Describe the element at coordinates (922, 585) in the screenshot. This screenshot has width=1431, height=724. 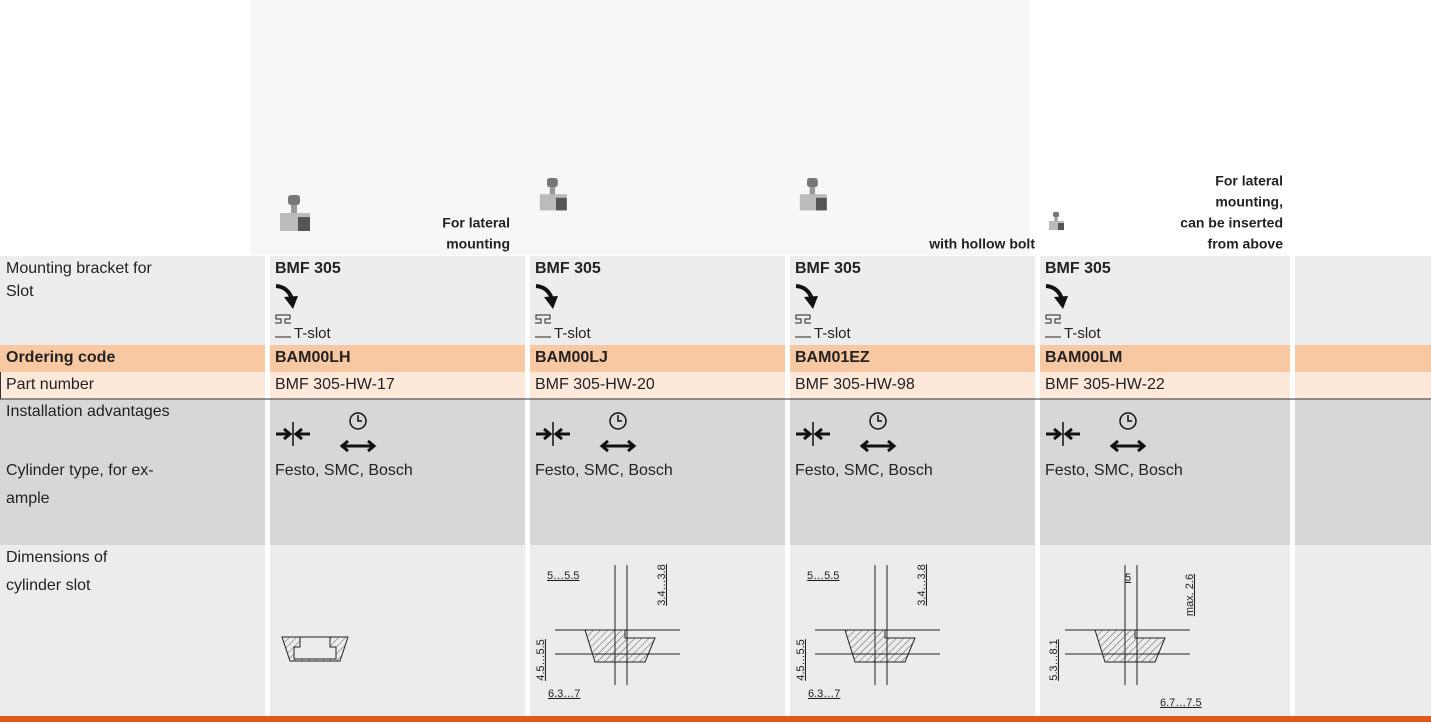
I see `dimension-label: 3.4…3.8` at that location.